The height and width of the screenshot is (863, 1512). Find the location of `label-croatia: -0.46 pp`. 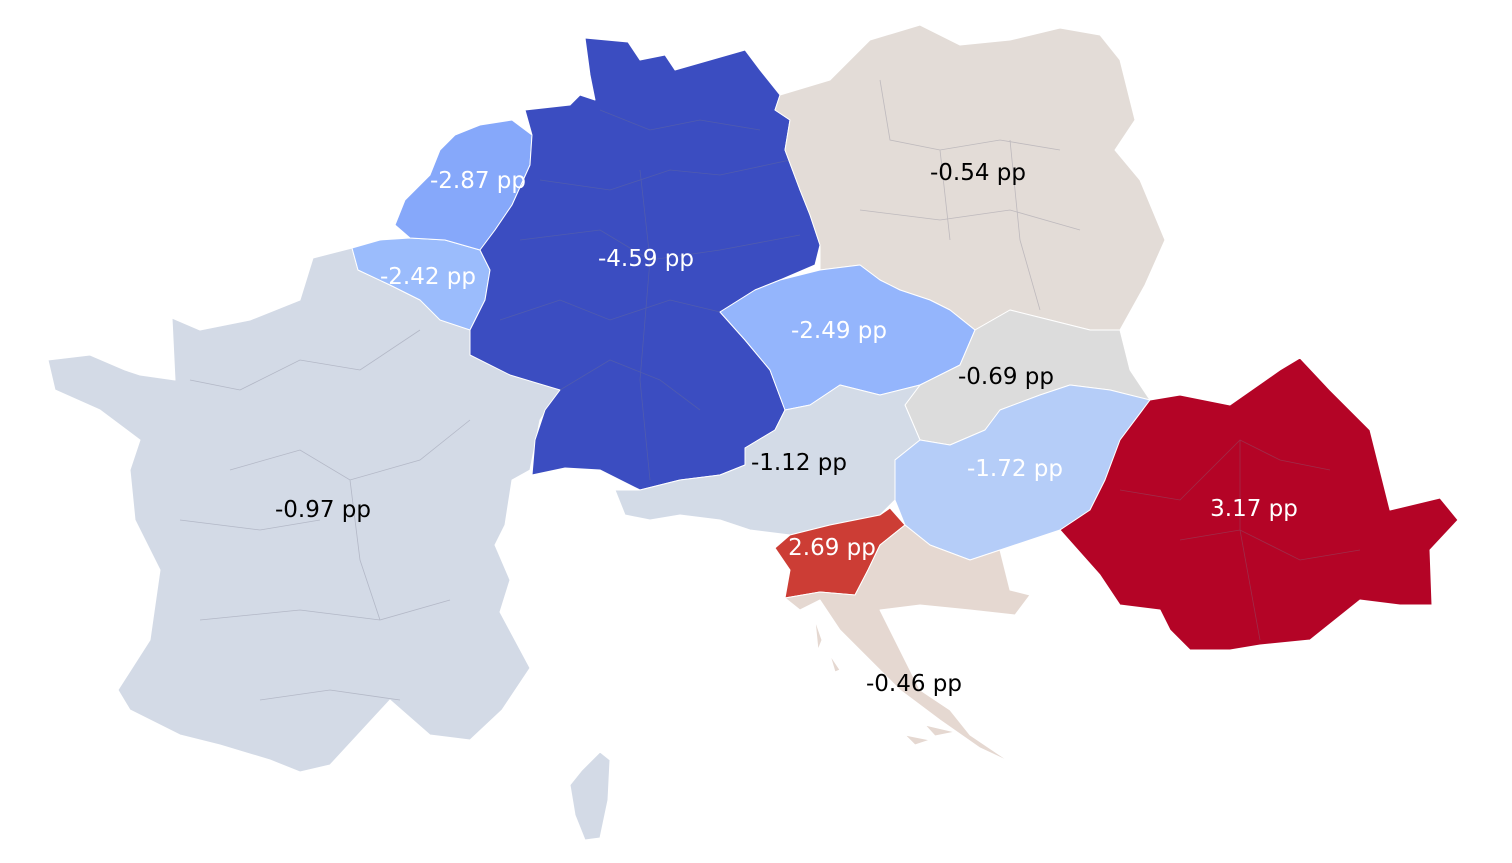

label-croatia: -0.46 pp is located at coordinates (914, 684).